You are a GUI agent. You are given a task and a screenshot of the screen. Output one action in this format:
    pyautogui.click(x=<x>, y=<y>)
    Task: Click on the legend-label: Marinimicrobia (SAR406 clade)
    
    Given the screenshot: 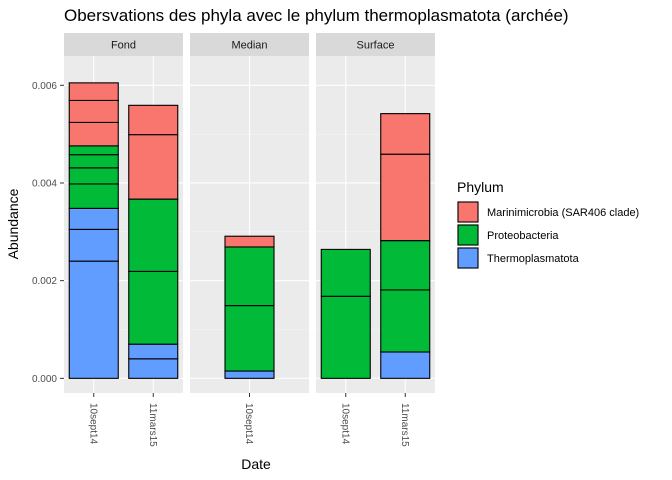 What is the action you would take?
    pyautogui.click(x=563, y=213)
    